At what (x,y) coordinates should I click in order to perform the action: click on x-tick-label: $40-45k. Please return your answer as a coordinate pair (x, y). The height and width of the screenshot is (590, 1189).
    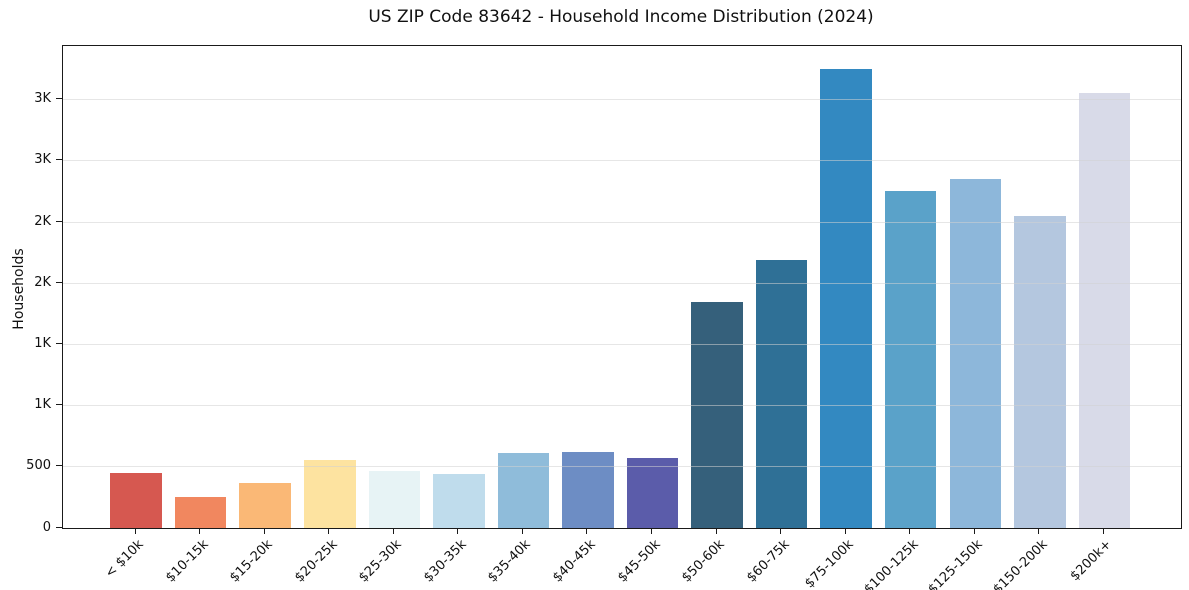
    Looking at the image, I should click on (574, 561).